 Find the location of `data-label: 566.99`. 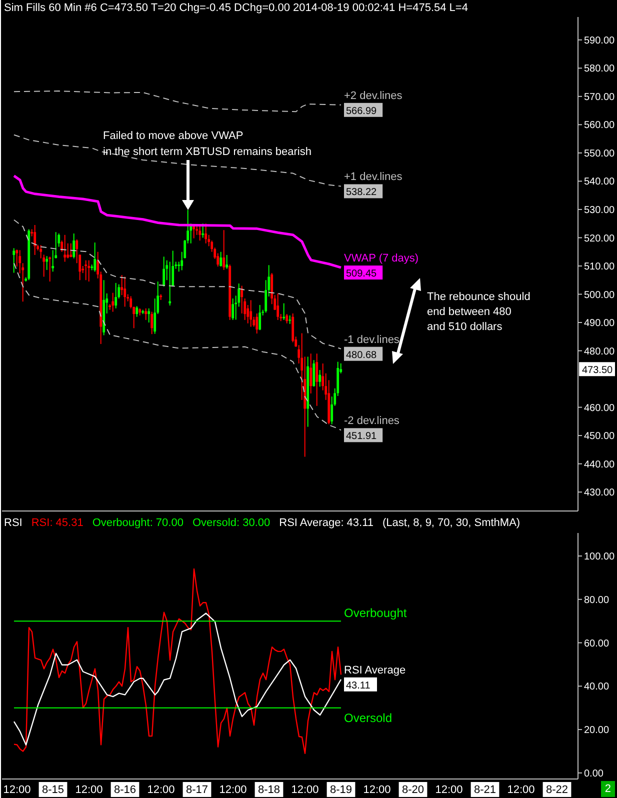

data-label: 566.99 is located at coordinates (362, 111).